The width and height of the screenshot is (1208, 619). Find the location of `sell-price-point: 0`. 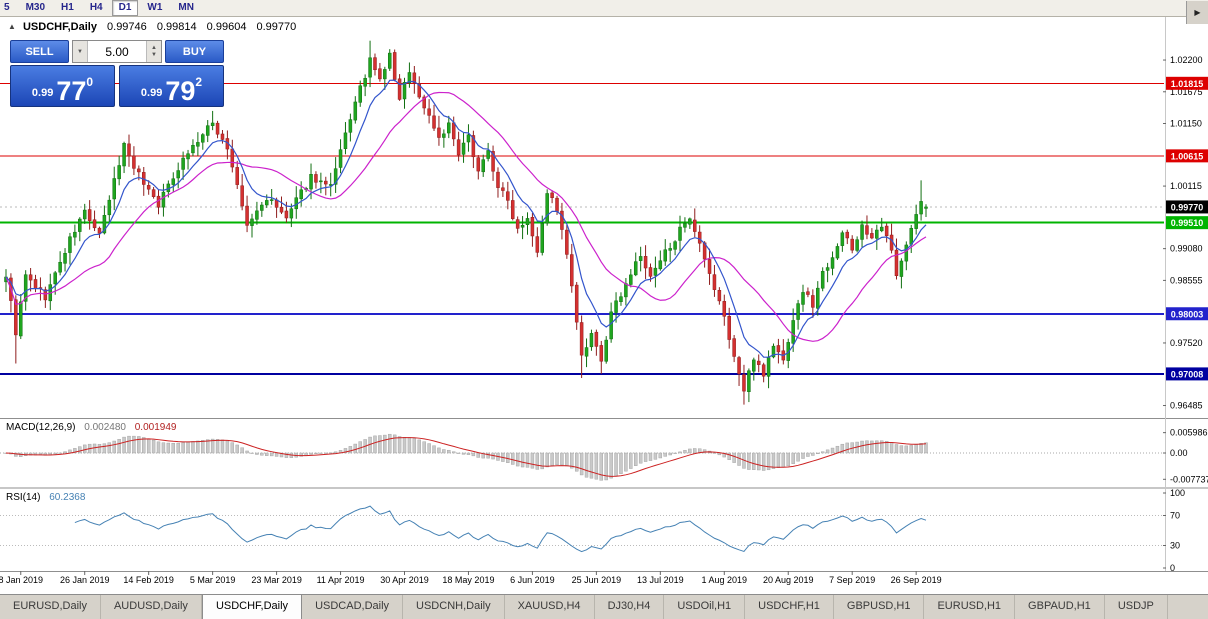

sell-price-point: 0 is located at coordinates (90, 82).